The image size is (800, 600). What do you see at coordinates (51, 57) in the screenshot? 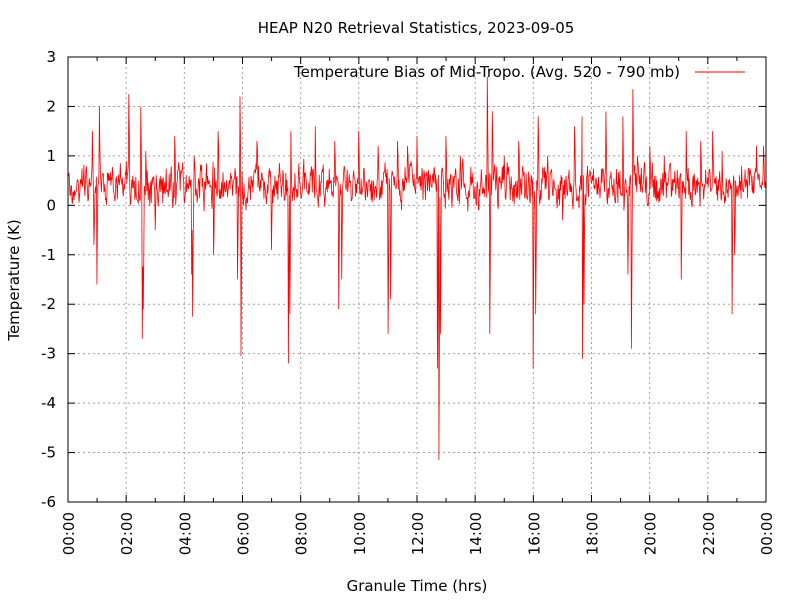
I see `y-tick-label: 3` at bounding box center [51, 57].